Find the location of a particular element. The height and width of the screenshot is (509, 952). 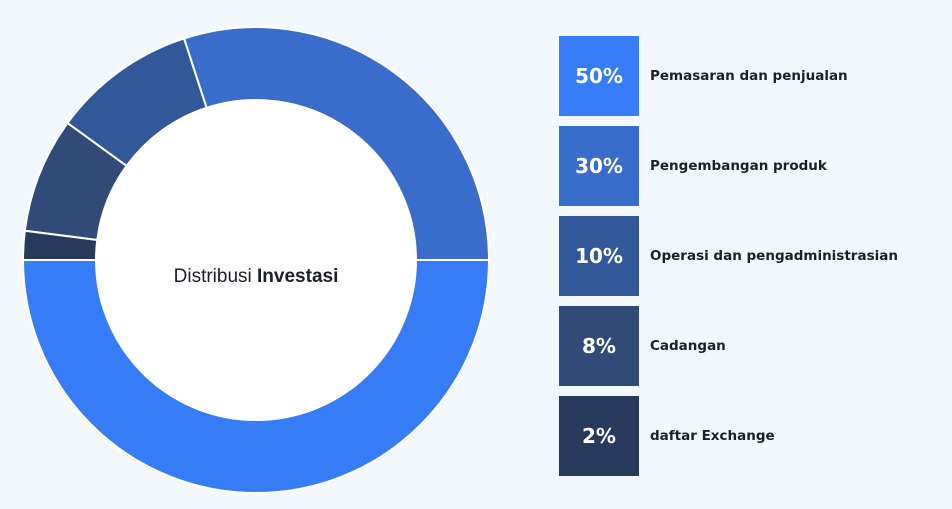

legend-item: 50% Pemasaran dan penjualan is located at coordinates (703, 76).